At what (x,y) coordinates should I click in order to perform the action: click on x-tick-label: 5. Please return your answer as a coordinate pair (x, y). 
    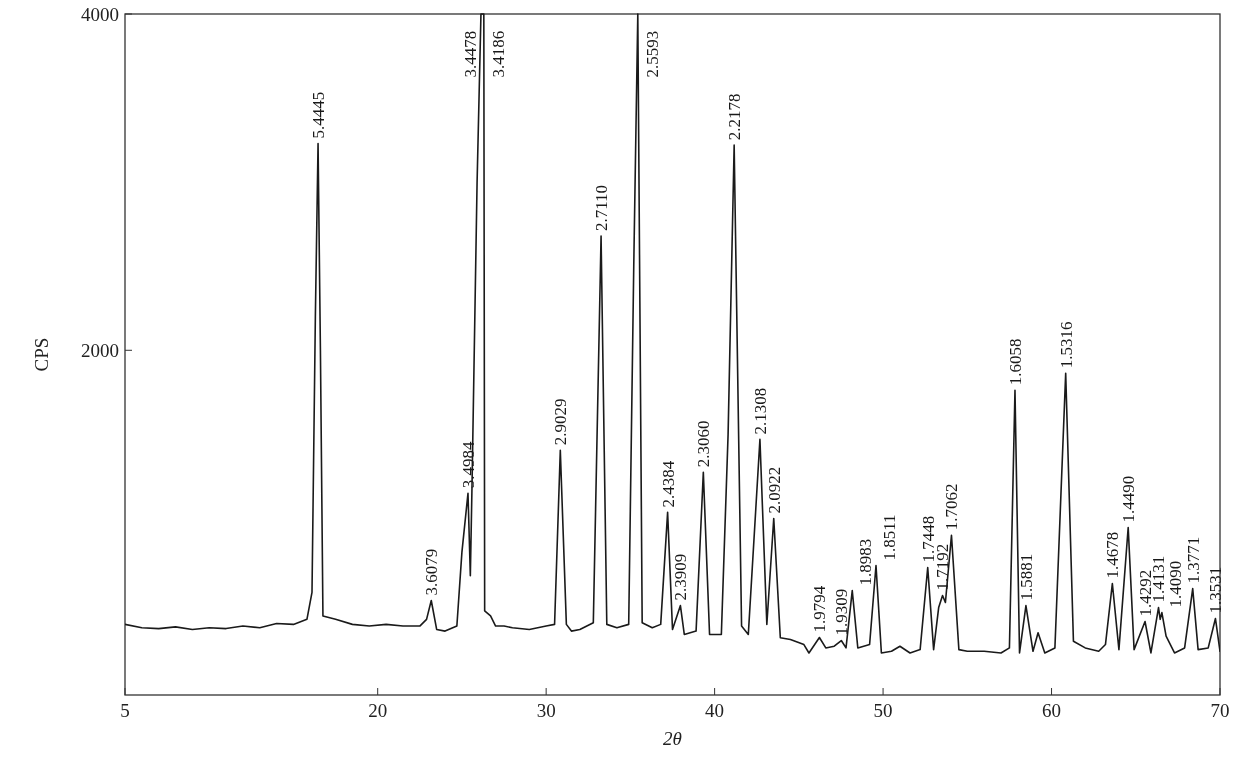
    Looking at the image, I should click on (125, 710).